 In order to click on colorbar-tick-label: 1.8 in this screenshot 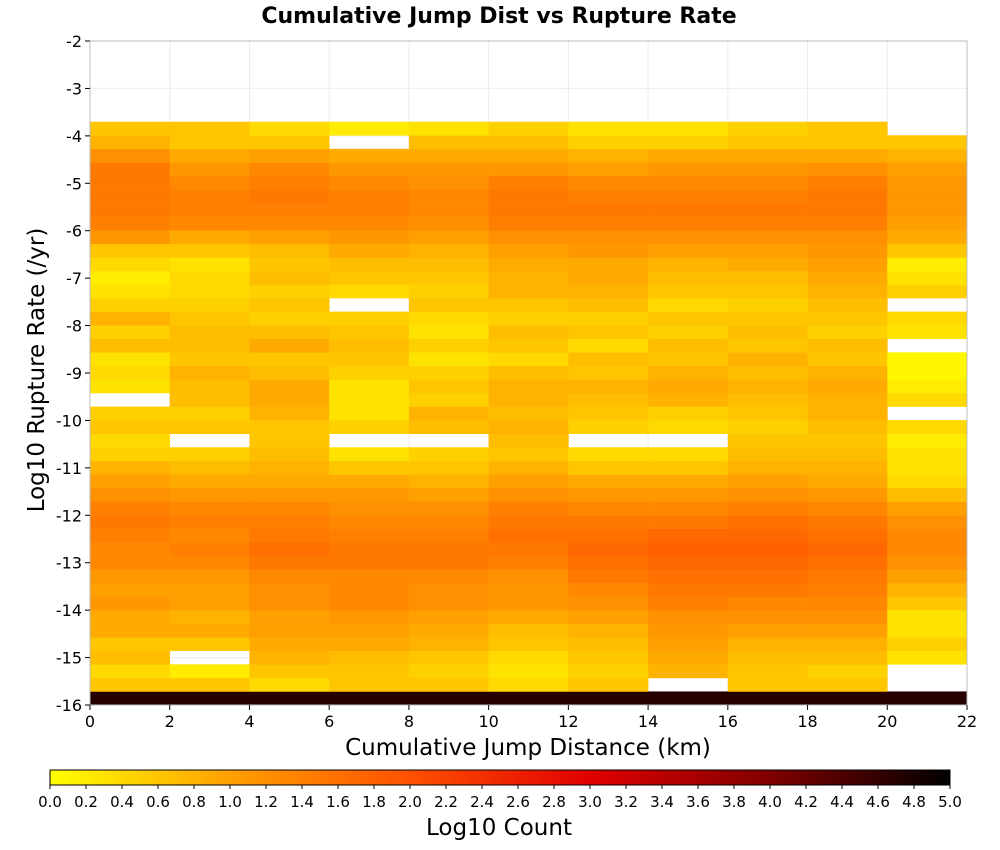, I will do `click(374, 802)`.